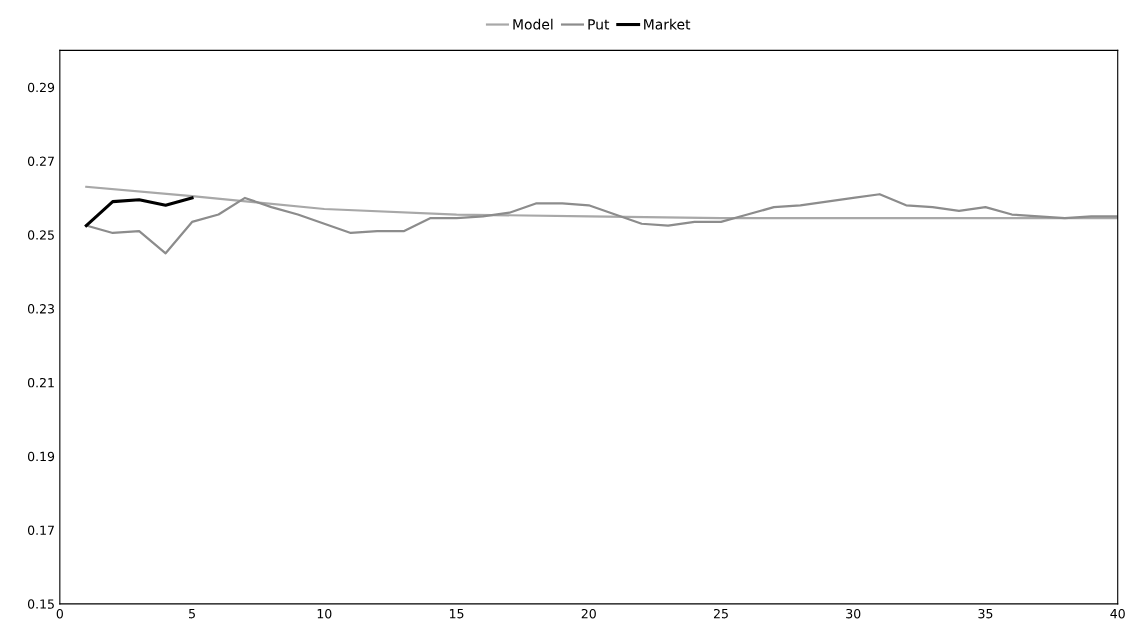 This screenshot has width=1129, height=629. I want to click on y-tick-label: 0.23, so click(40, 309).